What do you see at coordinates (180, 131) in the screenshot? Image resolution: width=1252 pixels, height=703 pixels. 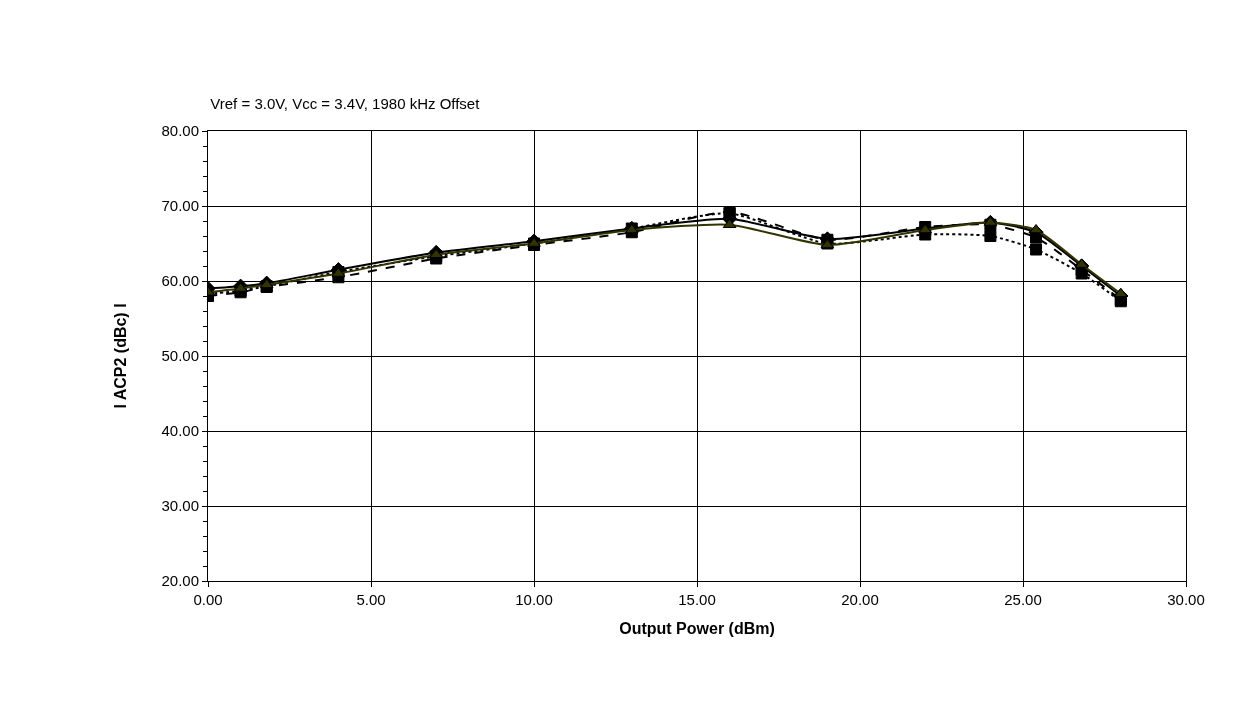 I see `y-tick-label: 80.00` at bounding box center [180, 131].